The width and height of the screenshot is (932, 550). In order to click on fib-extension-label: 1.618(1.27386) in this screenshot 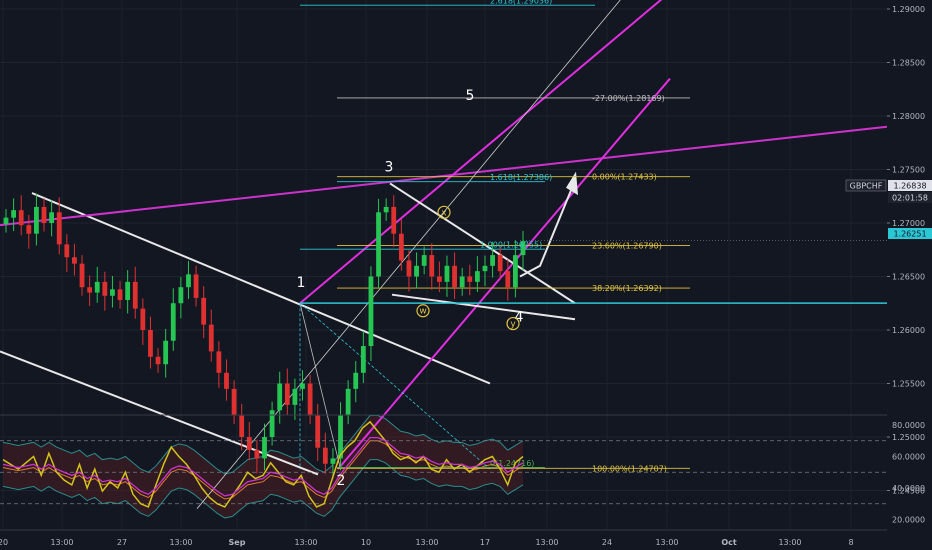, I will do `click(521, 177)`.